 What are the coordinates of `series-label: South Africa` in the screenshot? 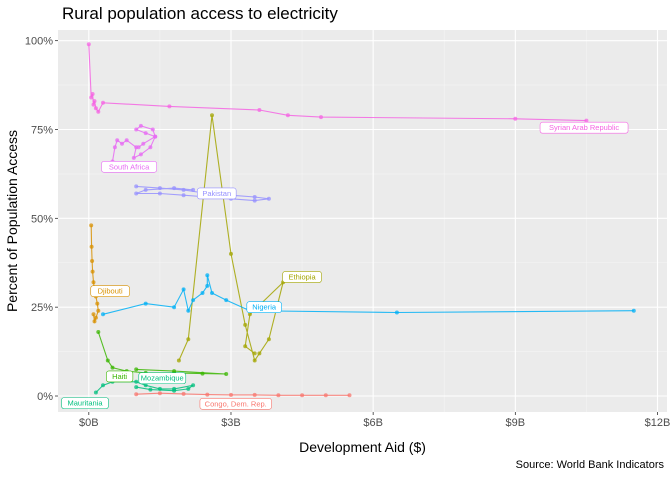 It's located at (129, 167).